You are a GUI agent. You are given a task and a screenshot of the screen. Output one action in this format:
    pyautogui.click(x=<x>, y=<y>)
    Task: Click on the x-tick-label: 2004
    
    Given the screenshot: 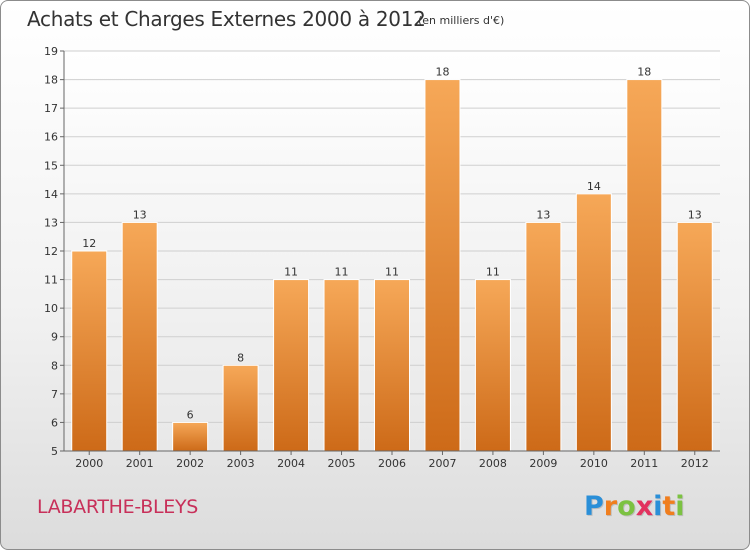 What is the action you would take?
    pyautogui.click(x=291, y=463)
    